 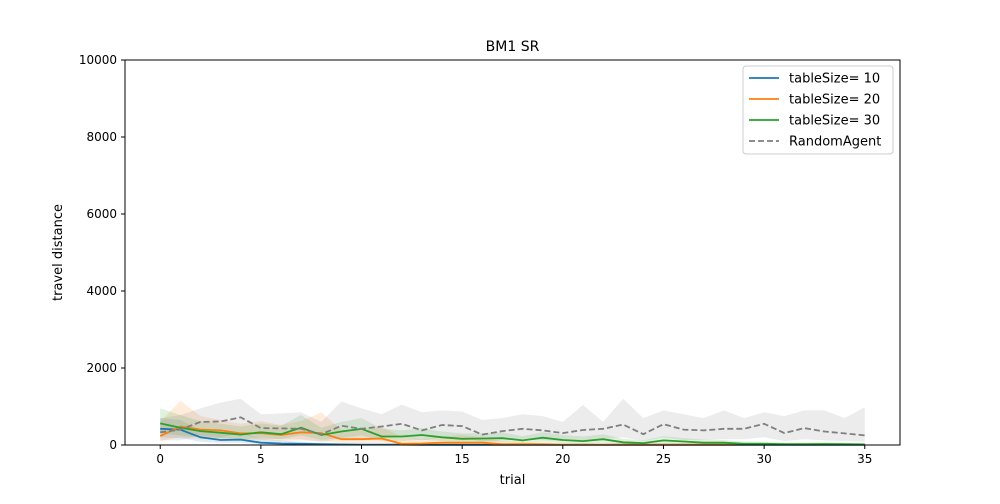 I want to click on legend-label: tableSize= 10, so click(x=834, y=79).